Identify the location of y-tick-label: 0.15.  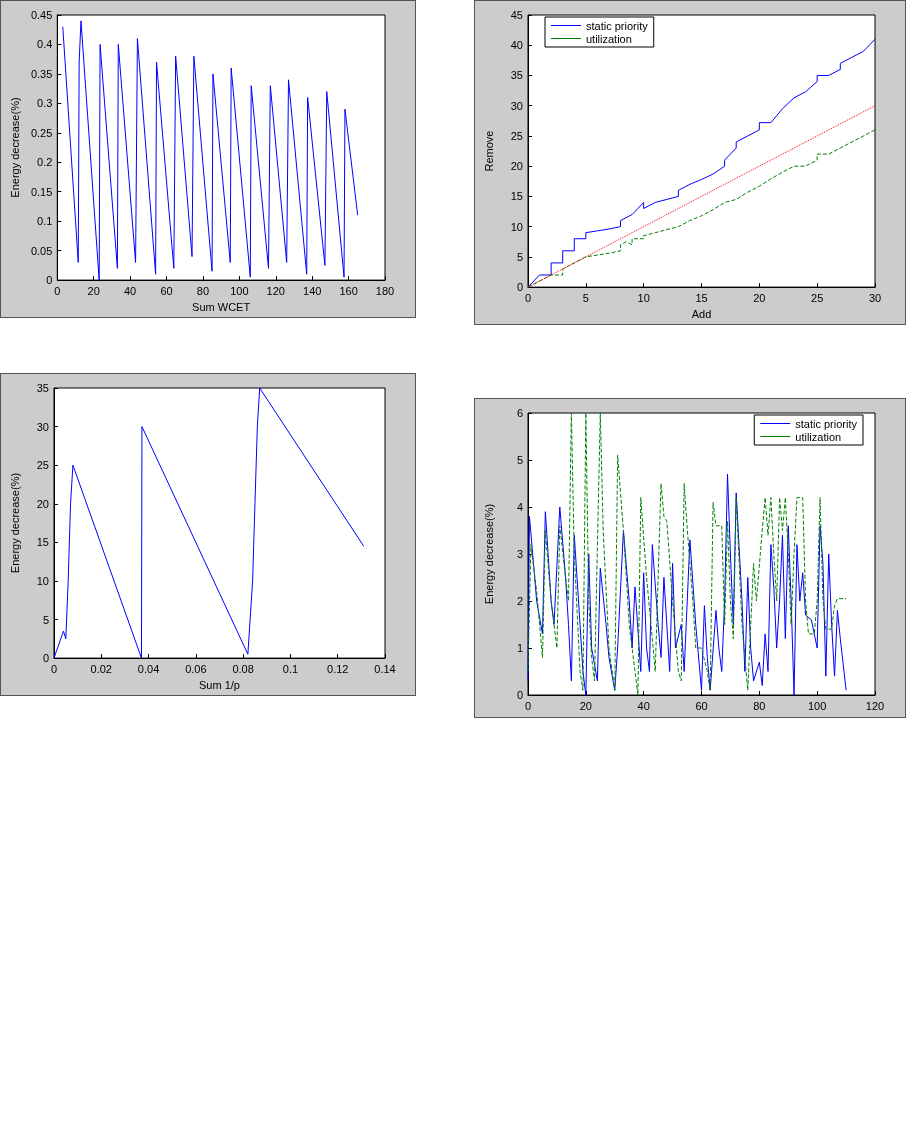
(41, 191).